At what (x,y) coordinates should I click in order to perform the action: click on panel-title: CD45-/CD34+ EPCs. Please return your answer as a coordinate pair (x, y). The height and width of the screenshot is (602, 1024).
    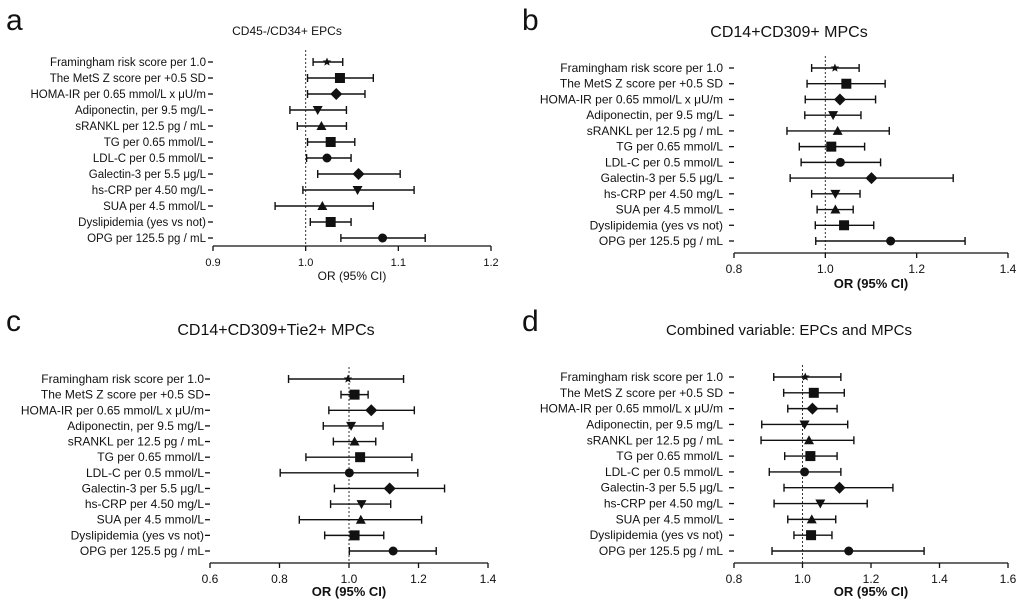
    Looking at the image, I should click on (287, 31).